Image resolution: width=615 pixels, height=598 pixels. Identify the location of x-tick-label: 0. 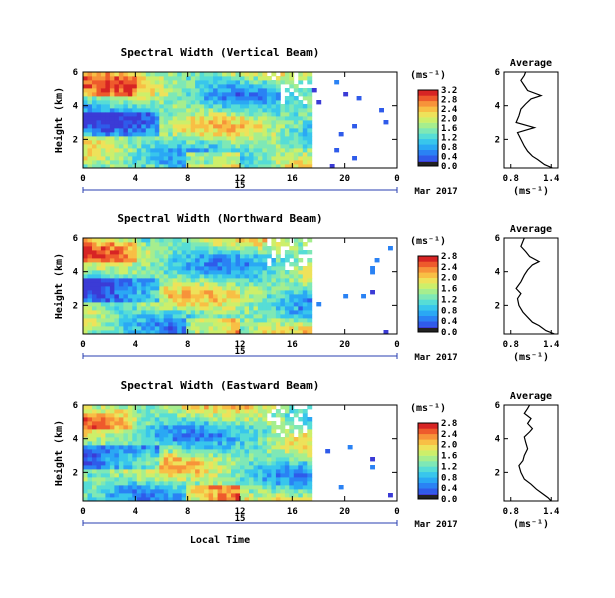
(82, 512).